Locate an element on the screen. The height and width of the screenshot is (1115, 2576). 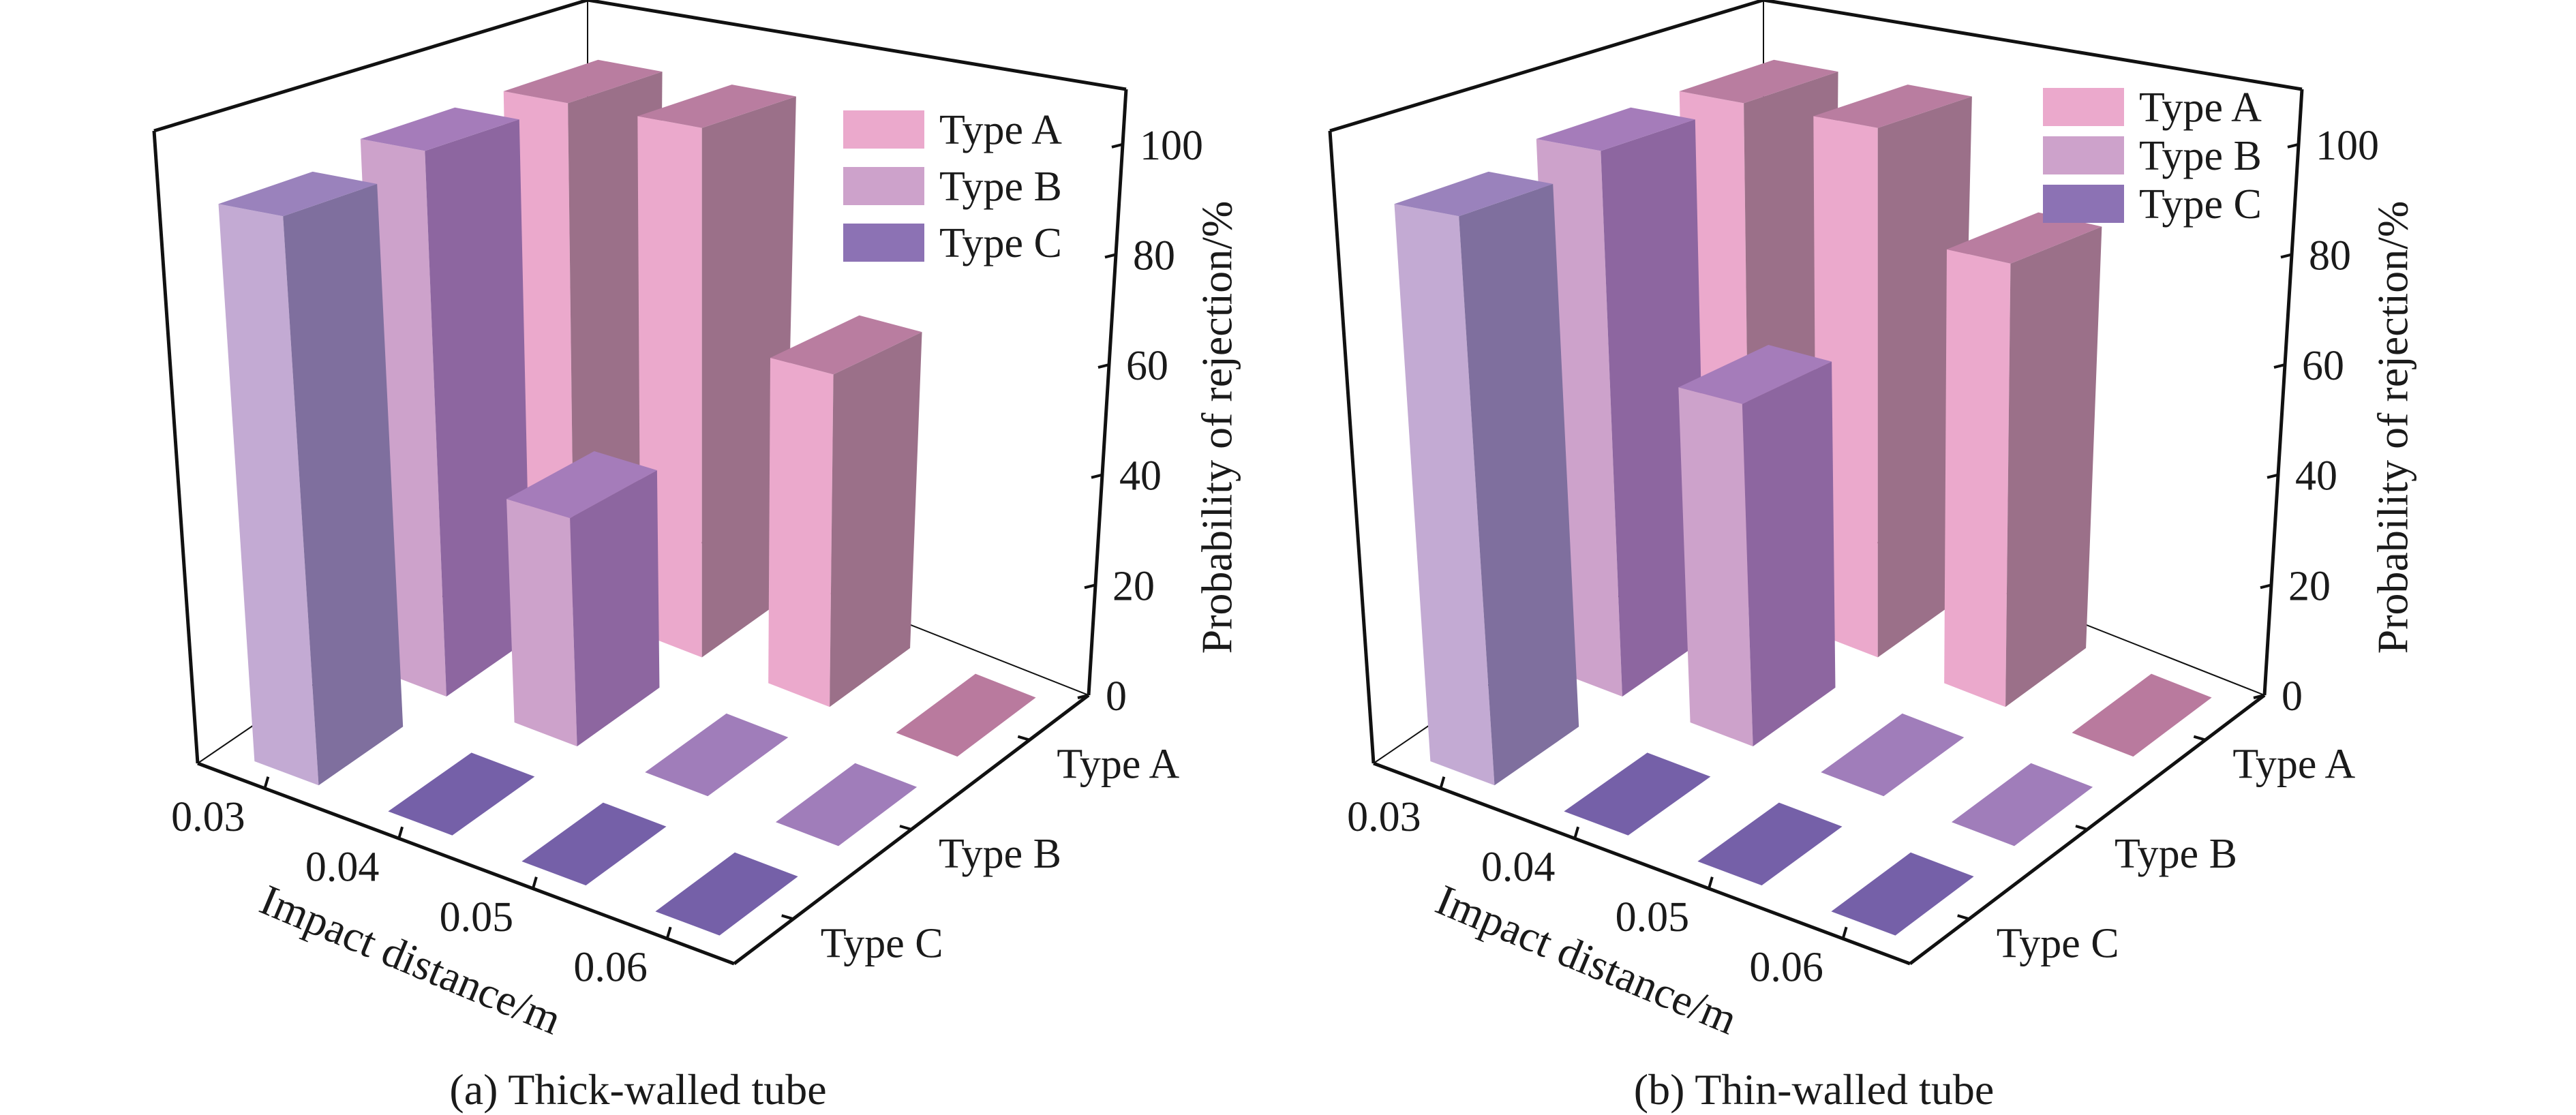
z-tick-label: 60 is located at coordinates (2323, 366).